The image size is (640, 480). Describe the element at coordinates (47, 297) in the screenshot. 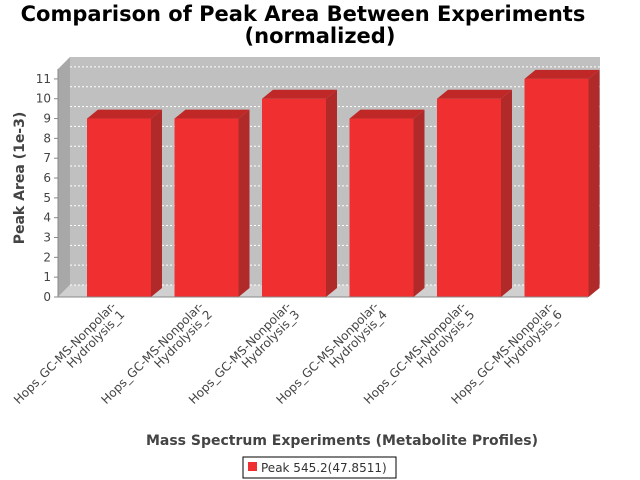

I see `y-tick-label: 0` at that location.